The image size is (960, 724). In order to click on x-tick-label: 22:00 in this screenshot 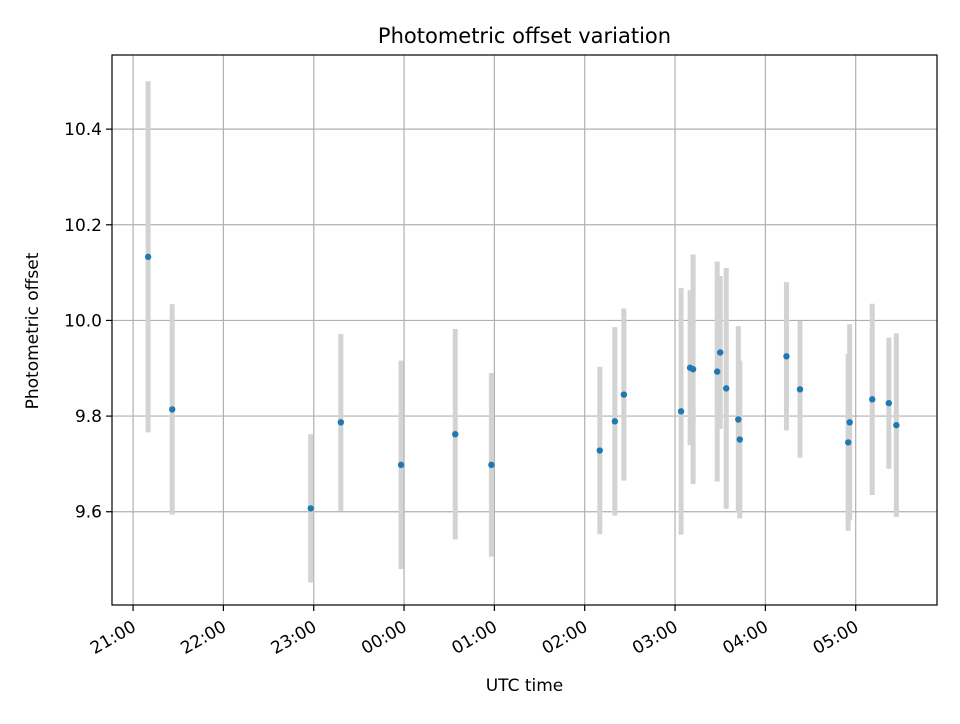, I will do `click(203, 638)`.